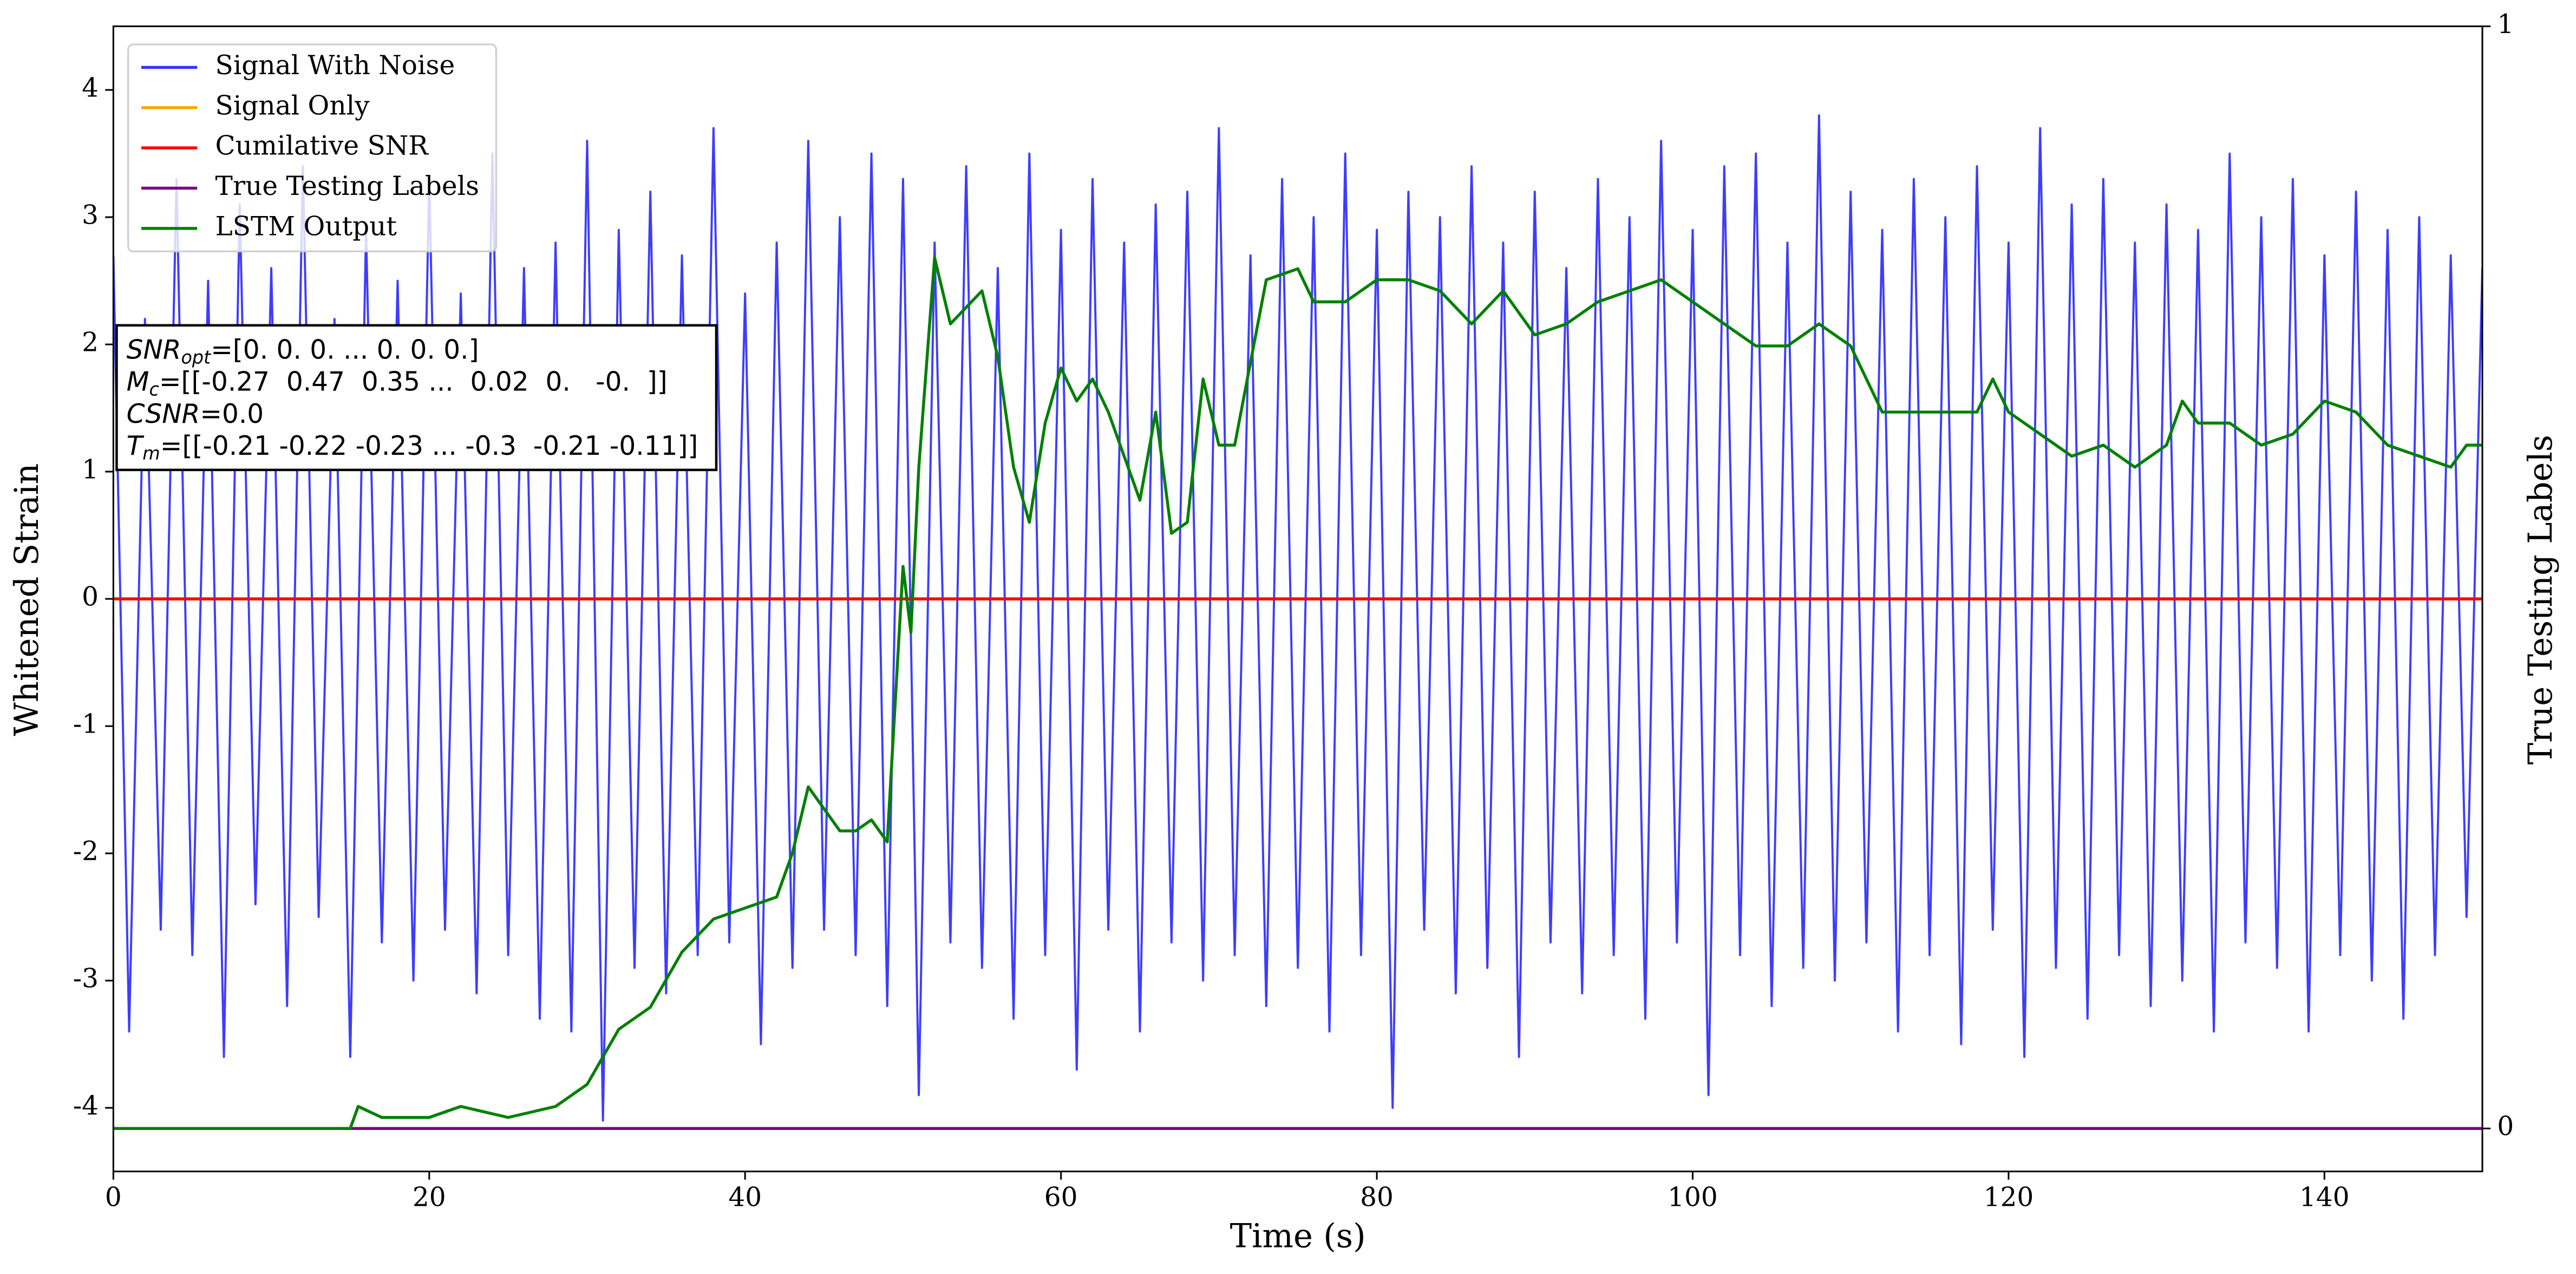  What do you see at coordinates (429, 1197) in the screenshot?
I see `x-tick-label: 20` at bounding box center [429, 1197].